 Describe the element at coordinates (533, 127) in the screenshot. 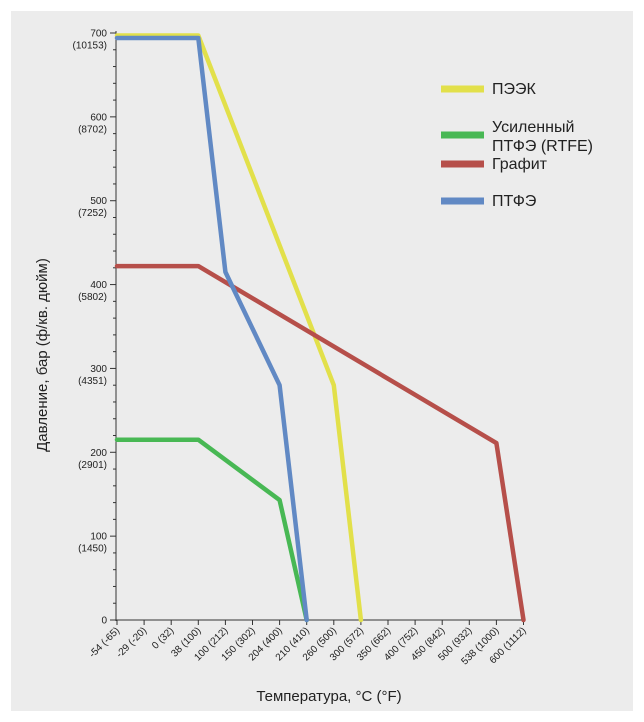

I see `legend-label: Усиленный` at that location.